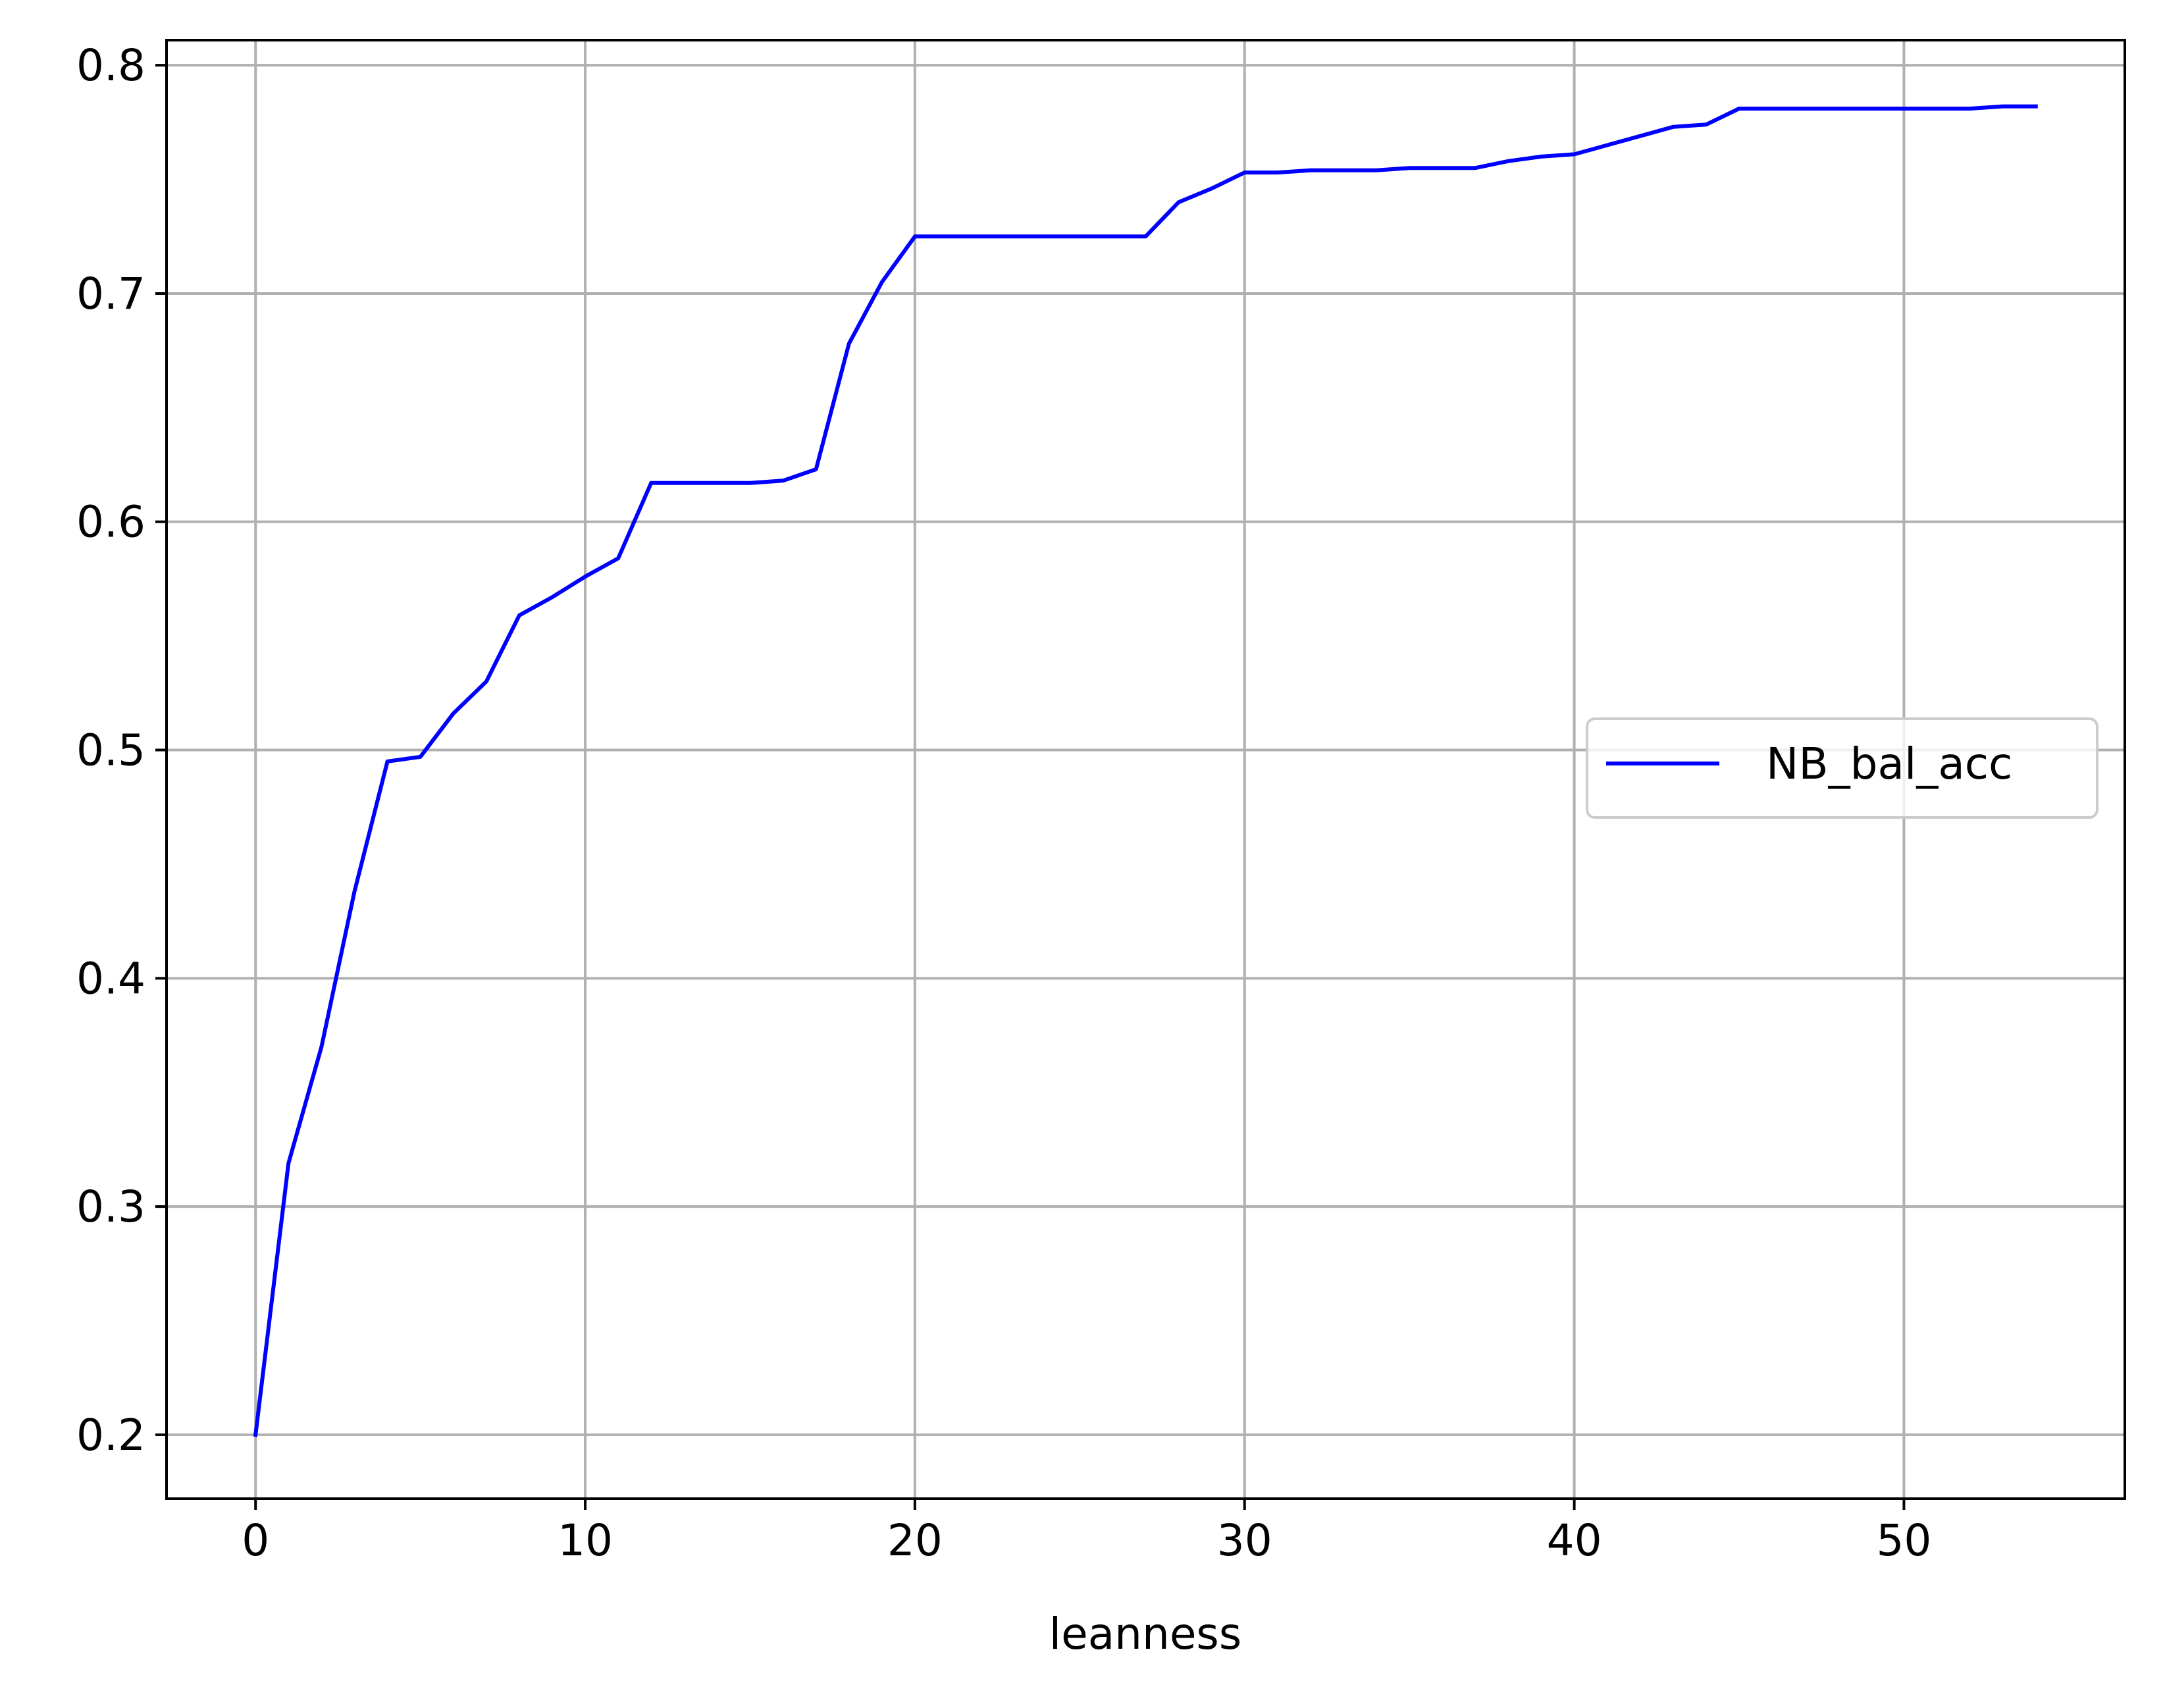  What do you see at coordinates (1574, 1540) in the screenshot?
I see `x-tick-label: 40` at bounding box center [1574, 1540].